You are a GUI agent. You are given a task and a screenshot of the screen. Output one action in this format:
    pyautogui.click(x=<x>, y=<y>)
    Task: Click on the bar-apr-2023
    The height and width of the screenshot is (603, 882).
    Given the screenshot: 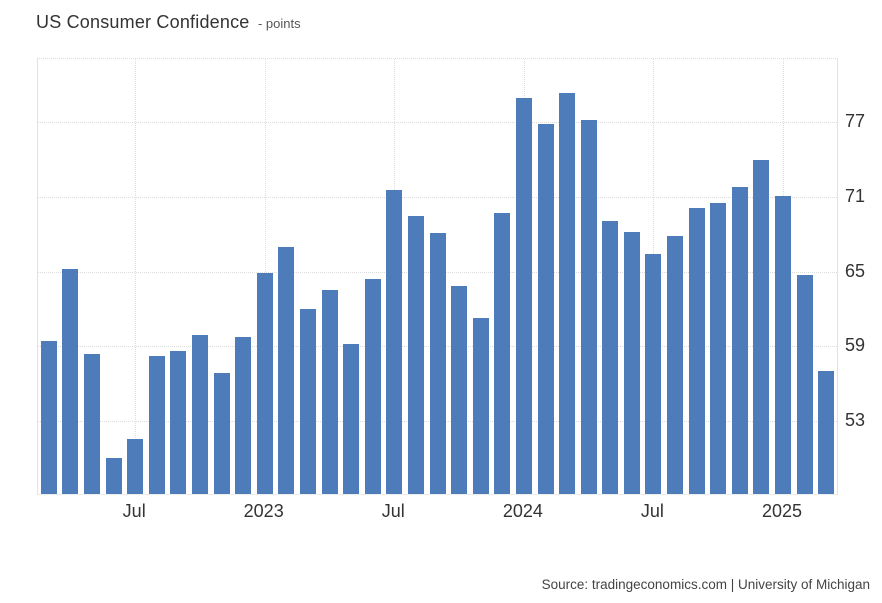 What is the action you would take?
    pyautogui.click(x=329, y=392)
    